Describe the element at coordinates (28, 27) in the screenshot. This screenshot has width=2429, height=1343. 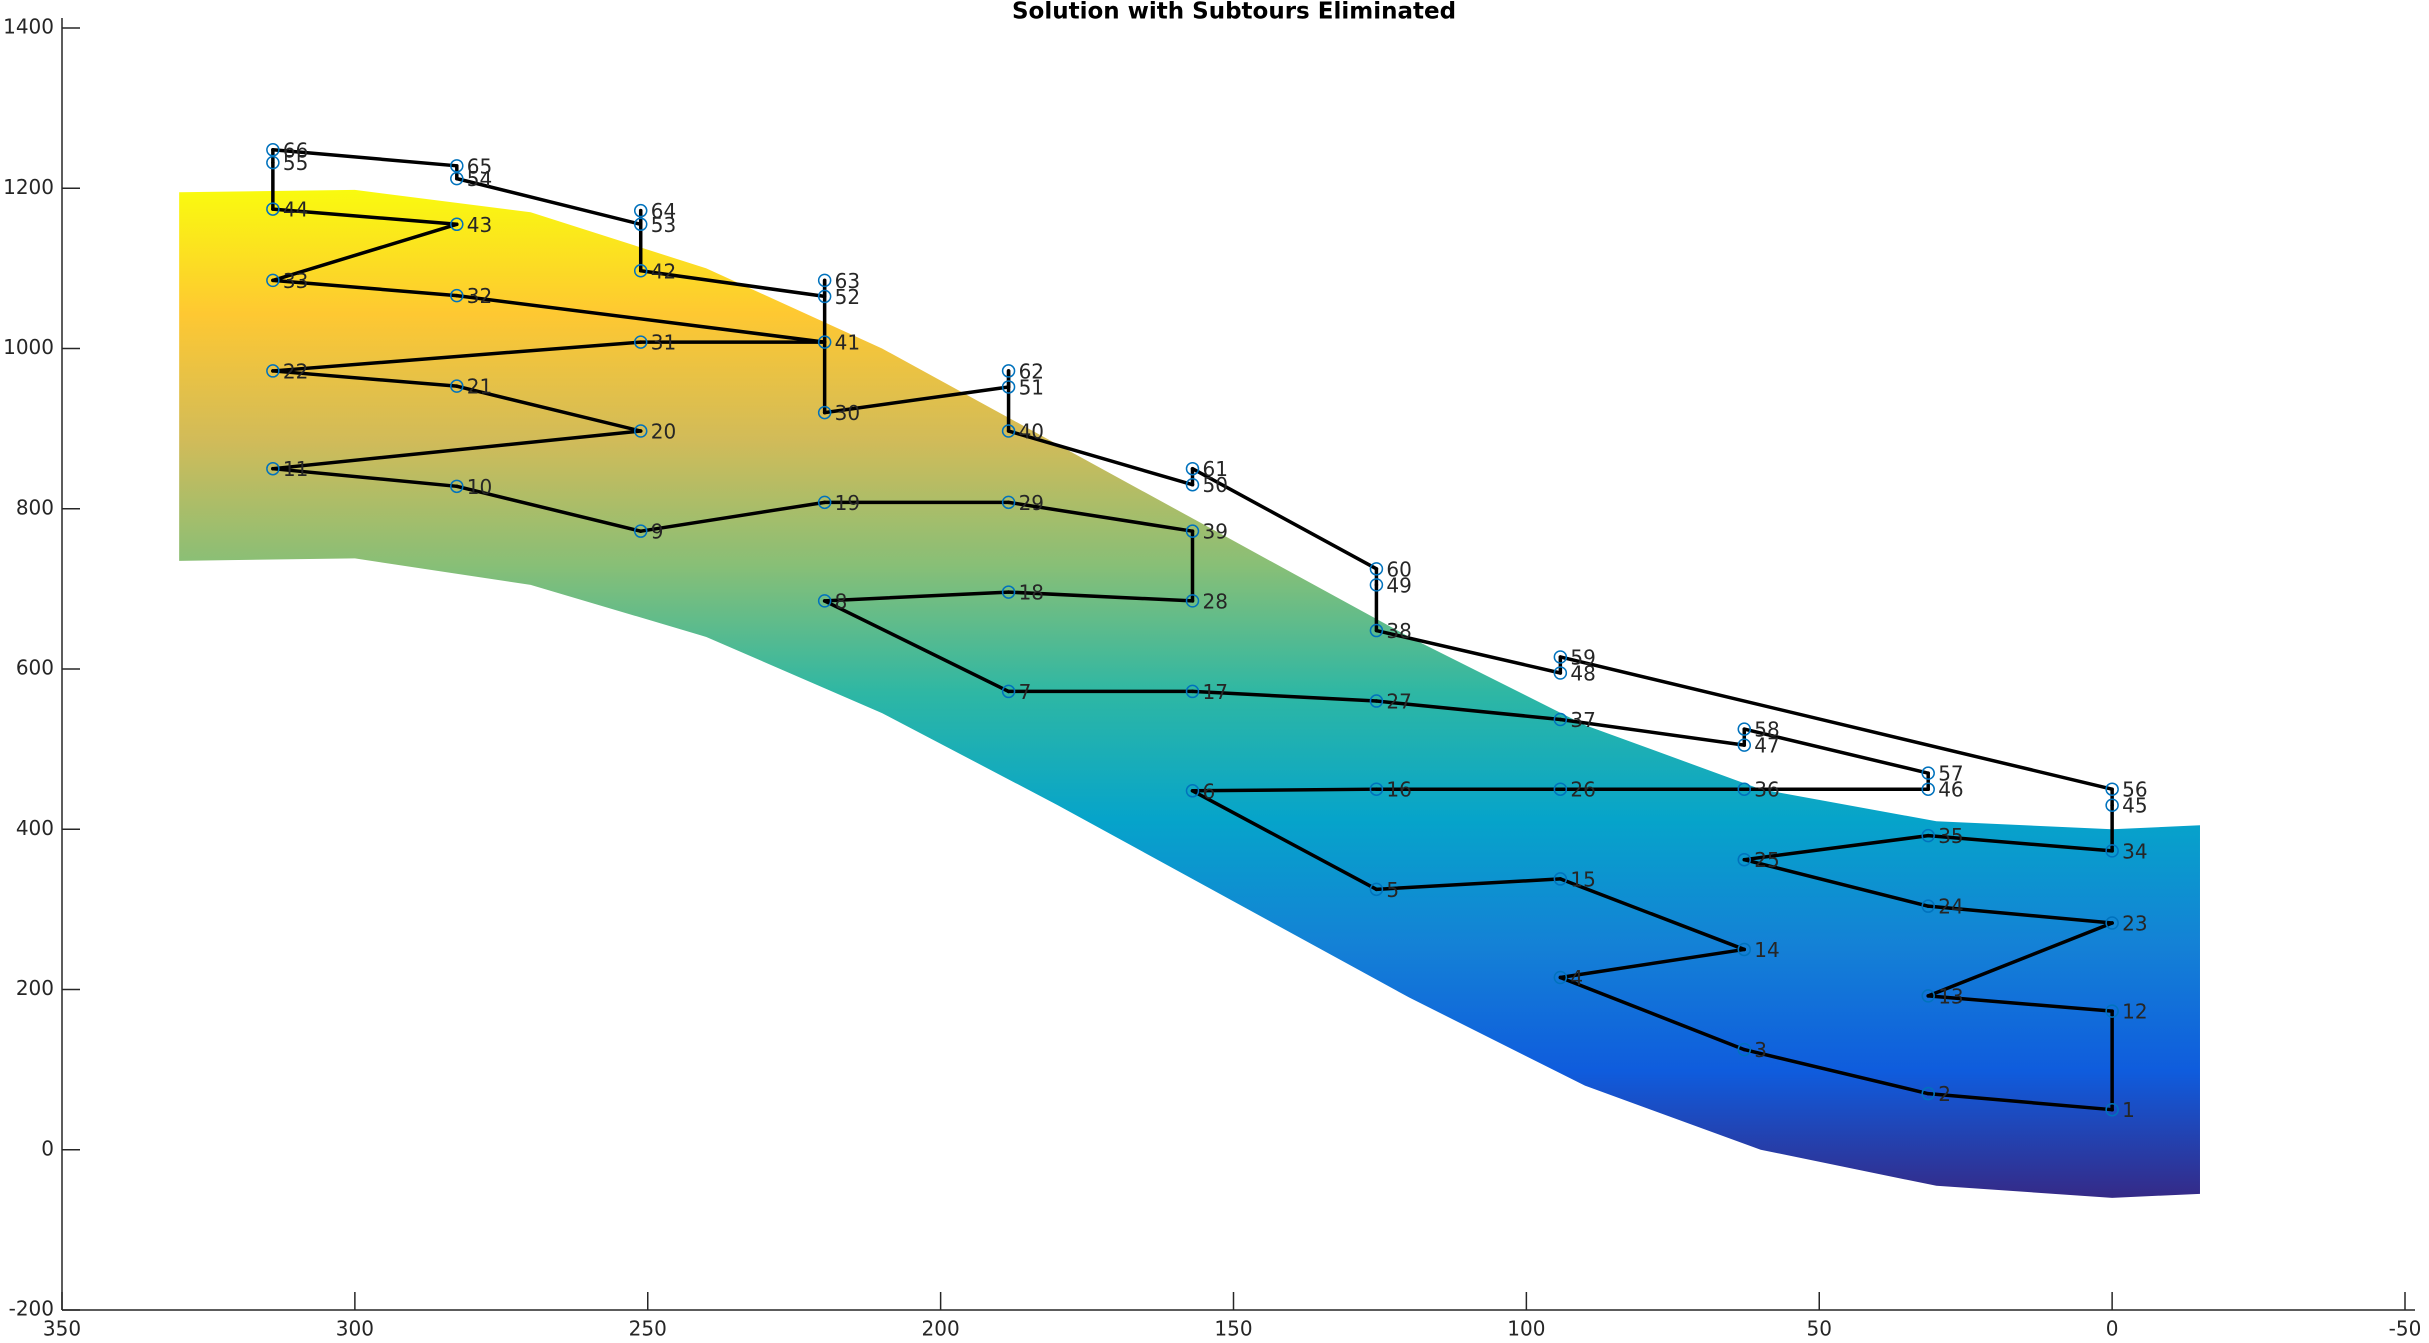
I see `y-tick-label: 1400` at that location.